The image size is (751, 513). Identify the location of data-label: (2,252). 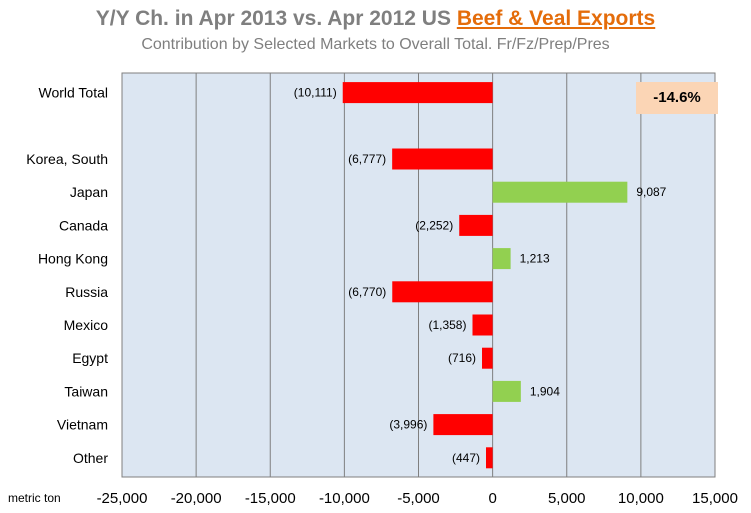
(434, 225).